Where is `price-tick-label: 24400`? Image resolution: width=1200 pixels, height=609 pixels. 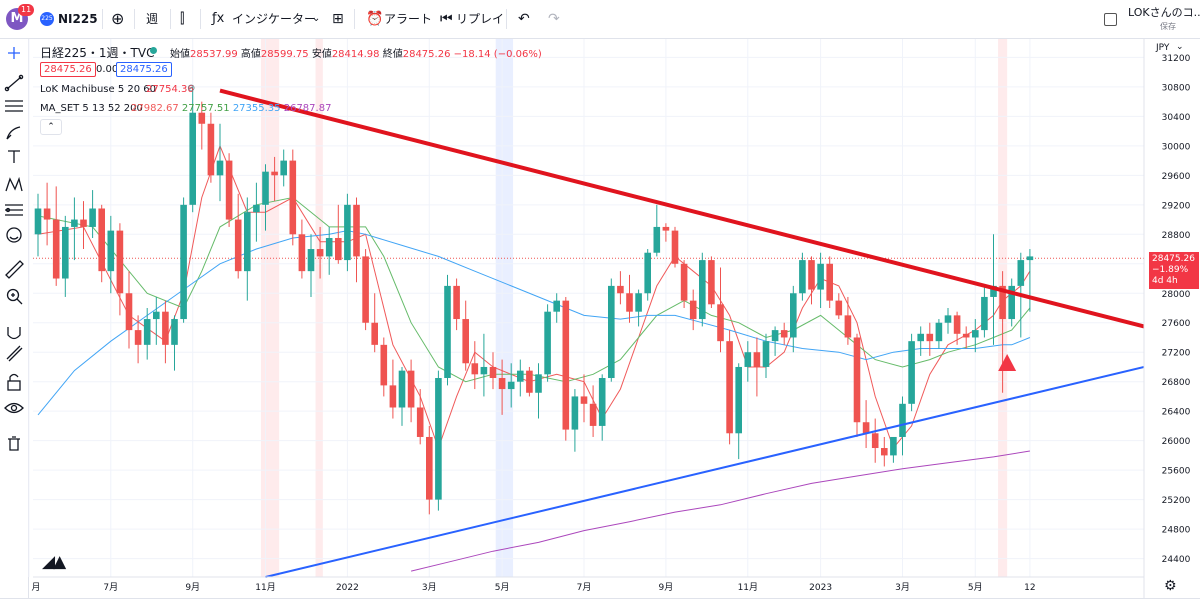 price-tick-label: 24400 is located at coordinates (1176, 560).